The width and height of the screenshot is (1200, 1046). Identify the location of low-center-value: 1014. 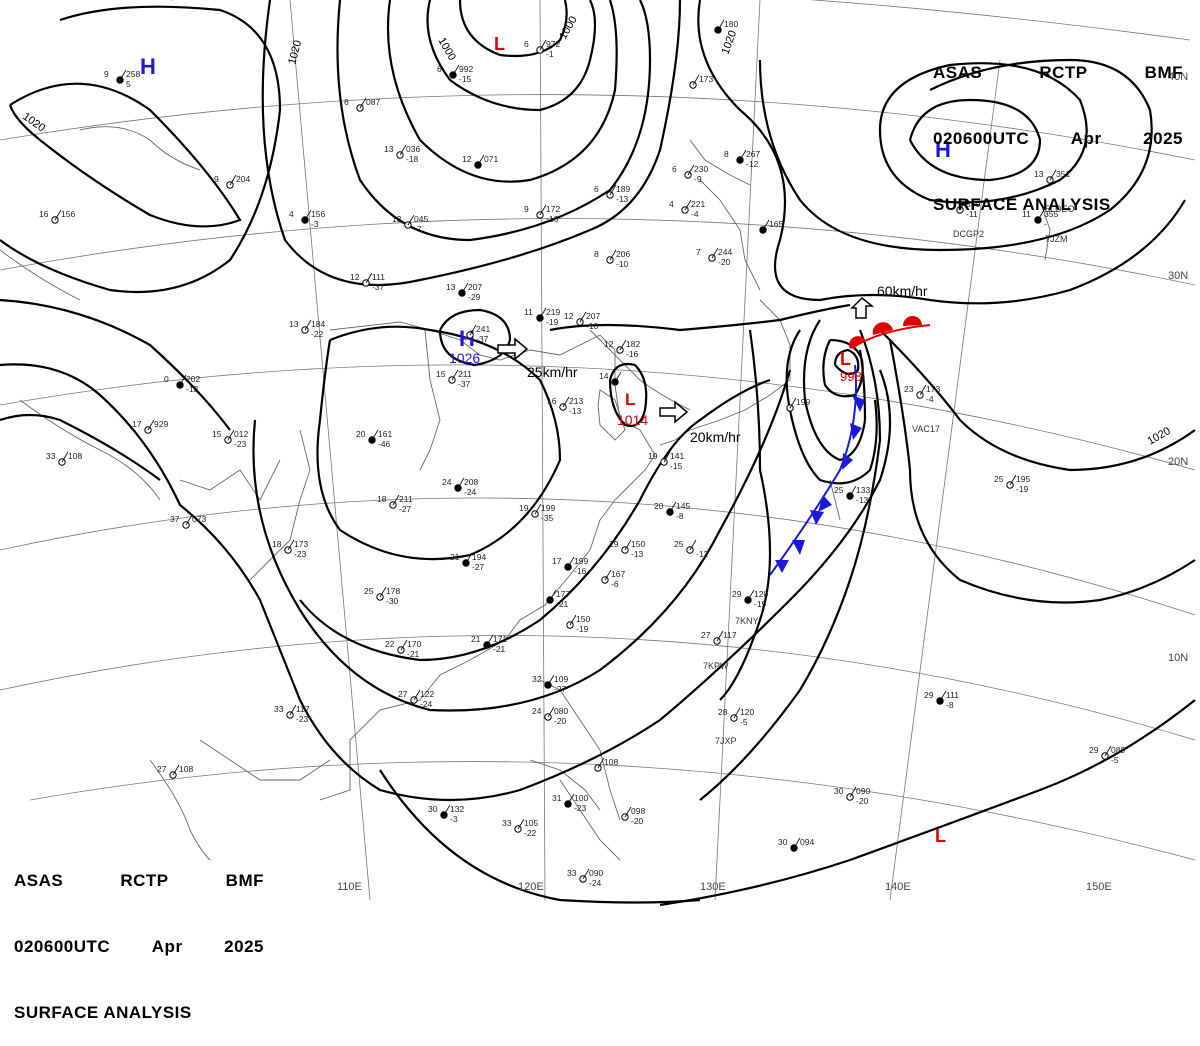
(632, 420).